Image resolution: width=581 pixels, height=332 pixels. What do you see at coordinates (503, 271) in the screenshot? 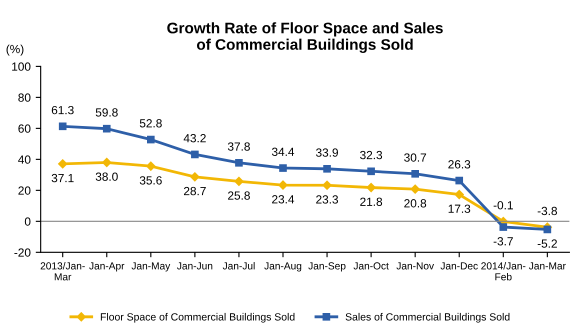
I see `x-tick-label: 2014/Jan-Feb` at bounding box center [503, 271].